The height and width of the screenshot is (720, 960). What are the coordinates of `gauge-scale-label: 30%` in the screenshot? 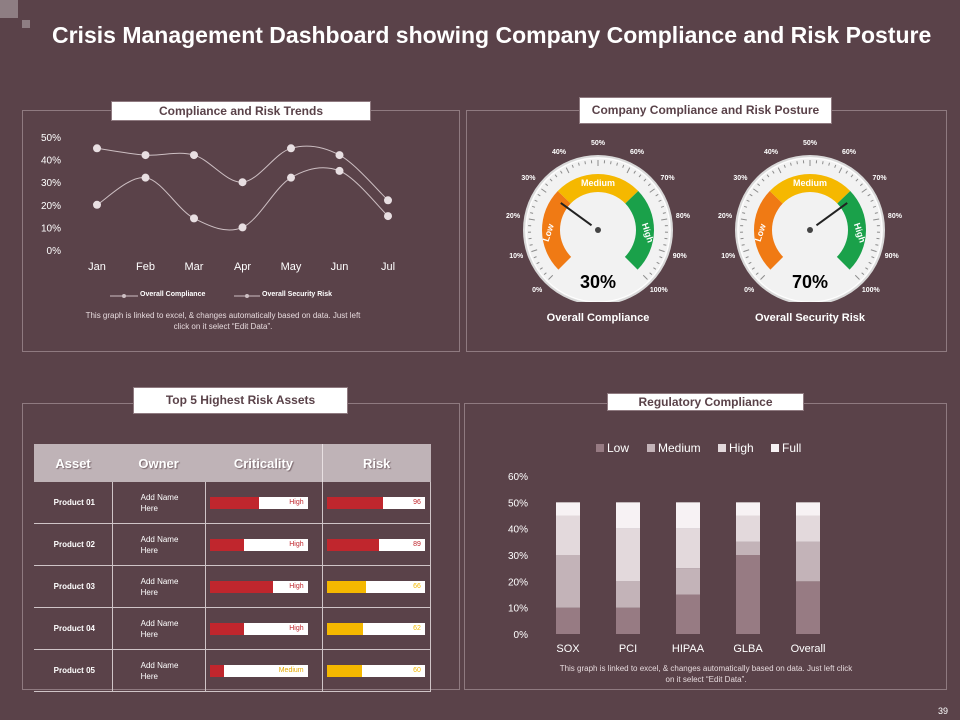 It's located at (740, 179).